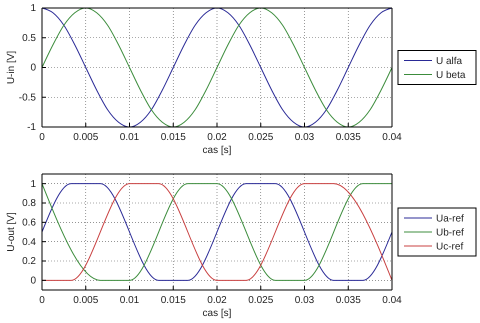 Image resolution: width=480 pixels, height=323 pixels. What do you see at coordinates (29, 223) in the screenshot?
I see `y-tick-label: 0.6` at bounding box center [29, 223].